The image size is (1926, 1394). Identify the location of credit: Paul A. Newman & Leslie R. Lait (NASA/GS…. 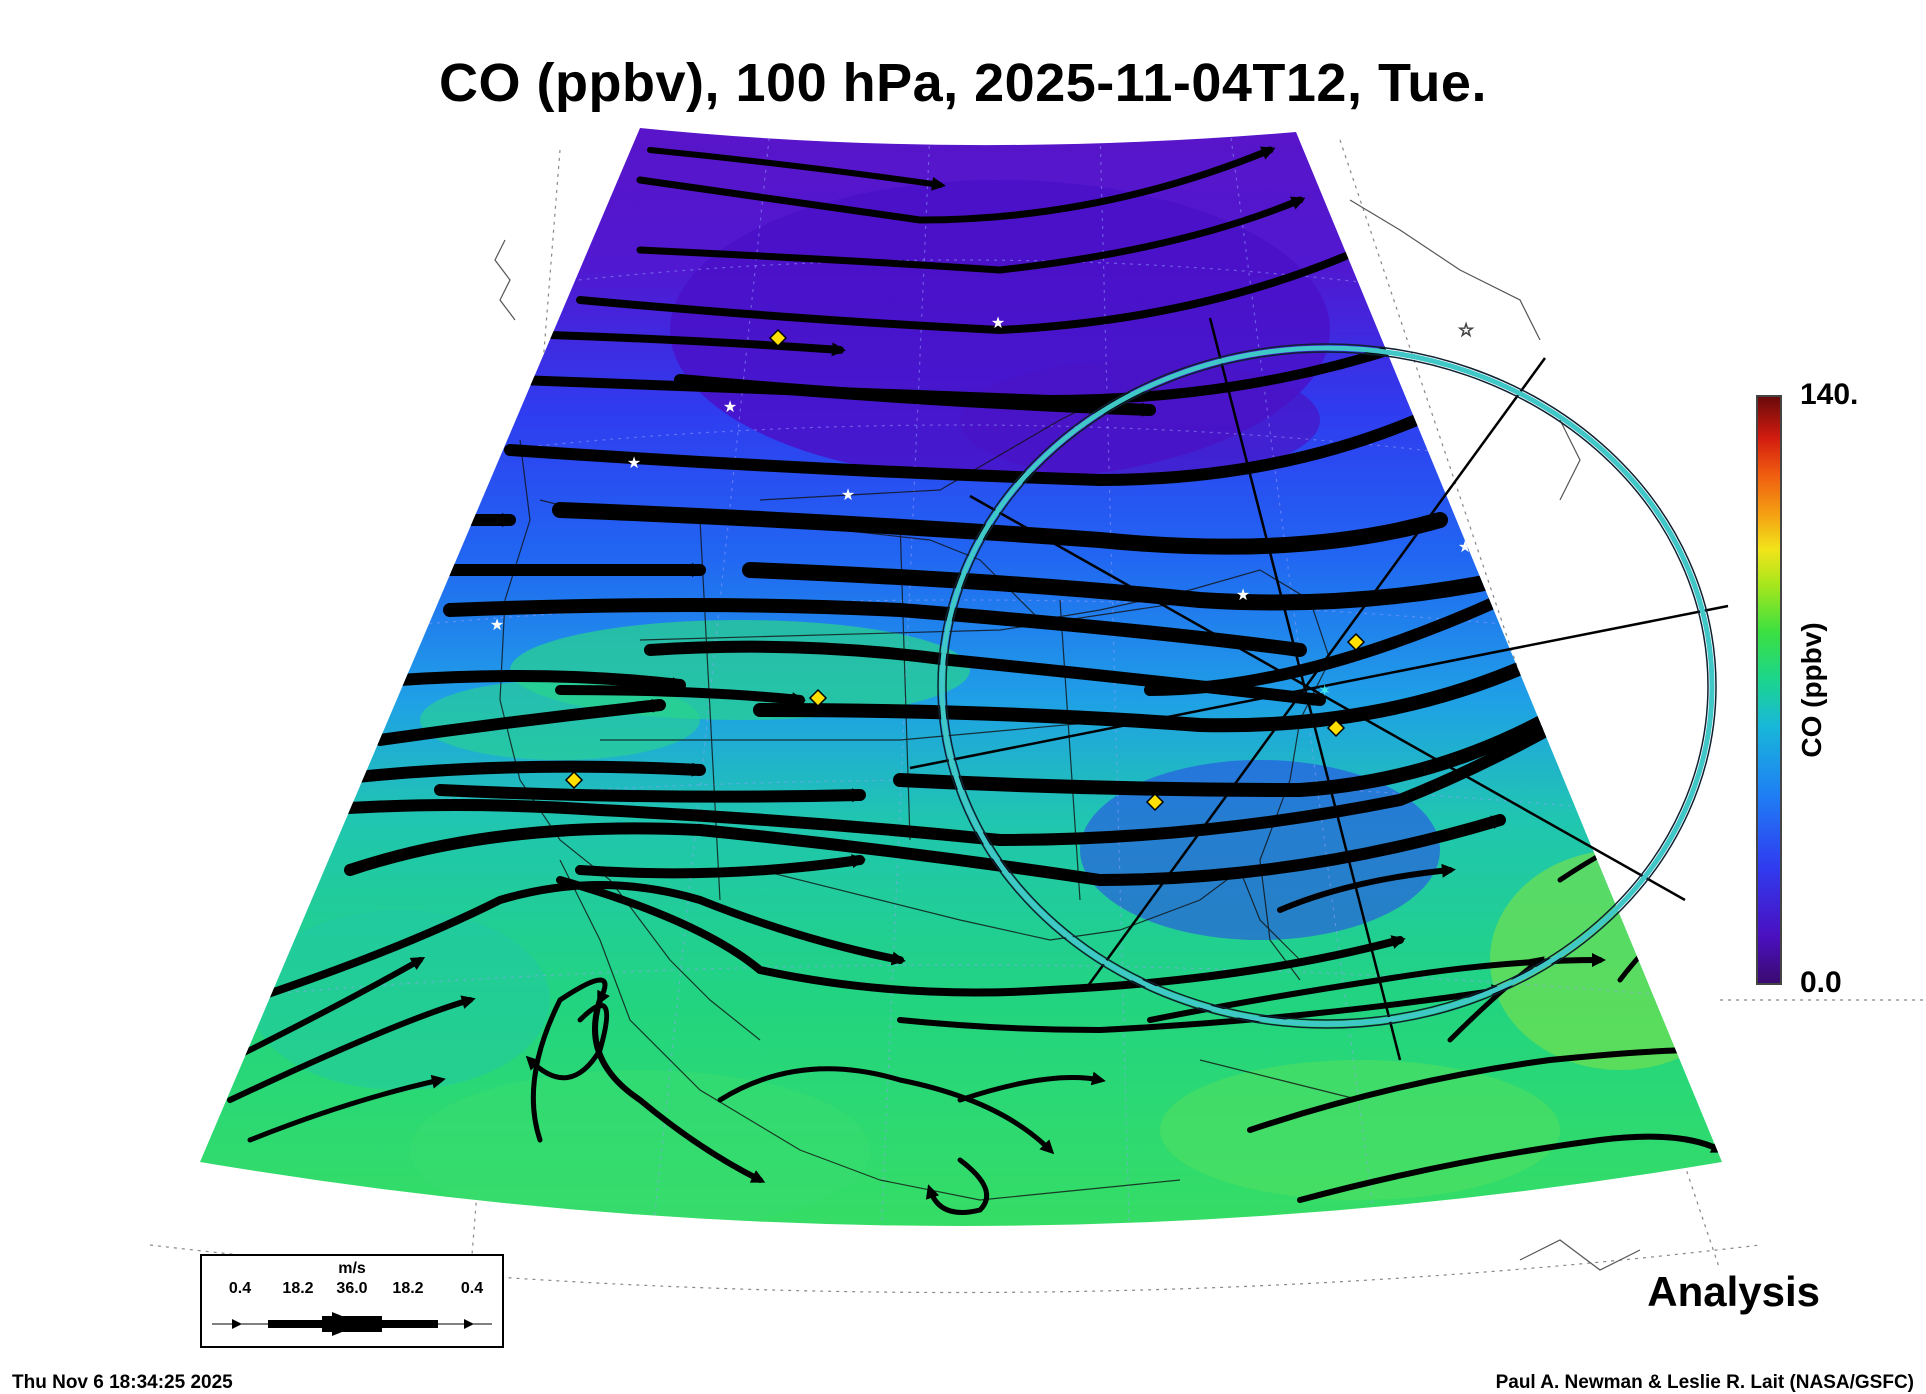
(1704, 1382).